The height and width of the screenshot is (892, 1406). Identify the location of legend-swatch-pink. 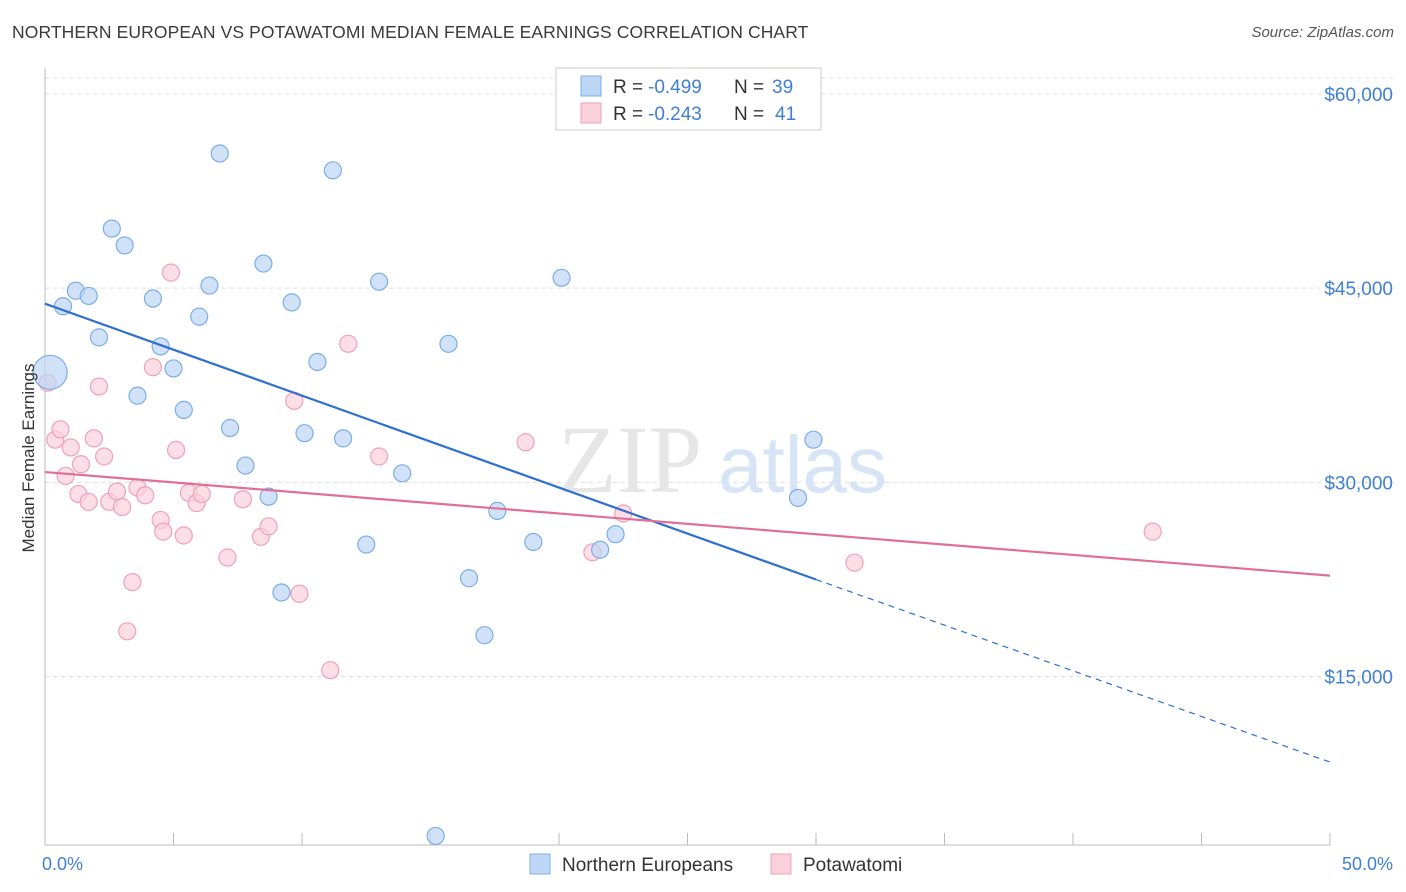
(591, 113).